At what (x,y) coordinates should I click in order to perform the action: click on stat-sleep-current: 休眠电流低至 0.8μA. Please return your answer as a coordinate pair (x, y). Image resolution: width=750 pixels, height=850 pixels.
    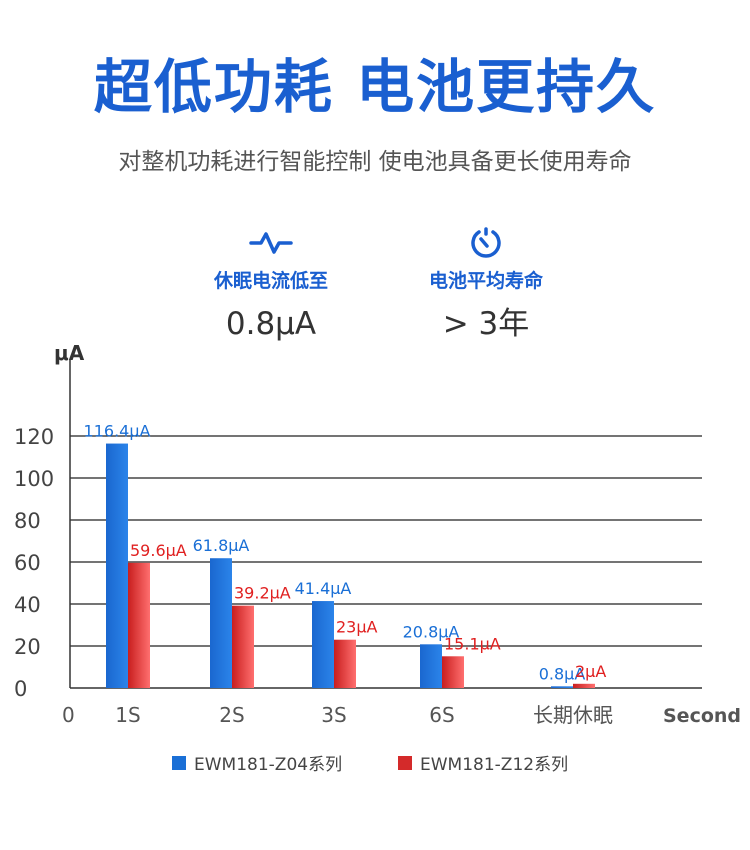
    Looking at the image, I should click on (271, 285).